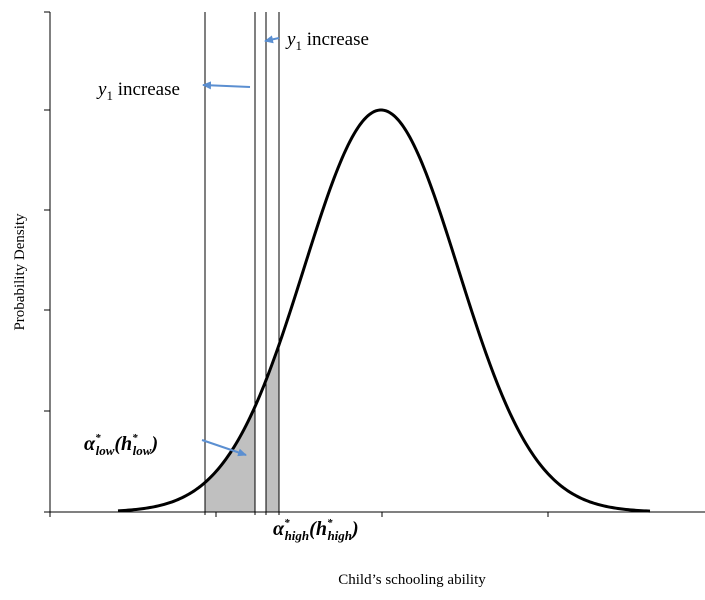 This screenshot has height=600, width=705. Describe the element at coordinates (20, 272) in the screenshot. I see `y-axis-label: Probability Density` at that location.